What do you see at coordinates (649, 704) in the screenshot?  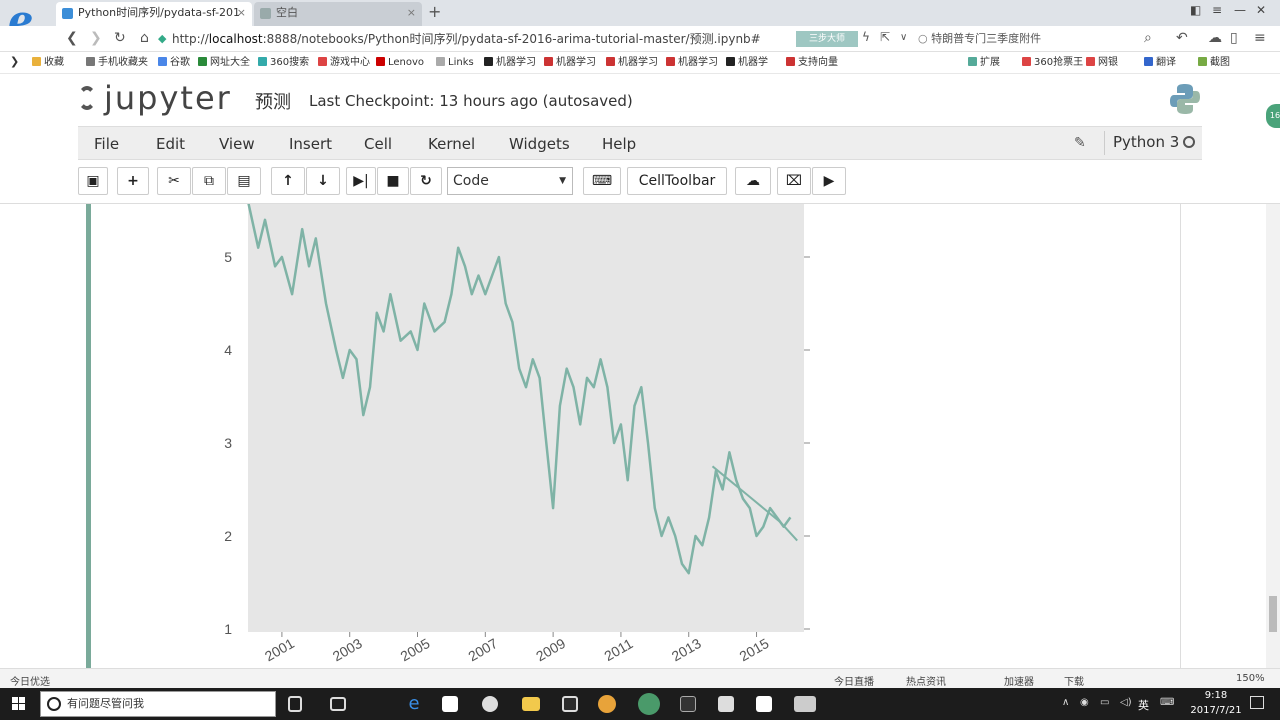 I see `jupyter-app-icon` at bounding box center [649, 704].